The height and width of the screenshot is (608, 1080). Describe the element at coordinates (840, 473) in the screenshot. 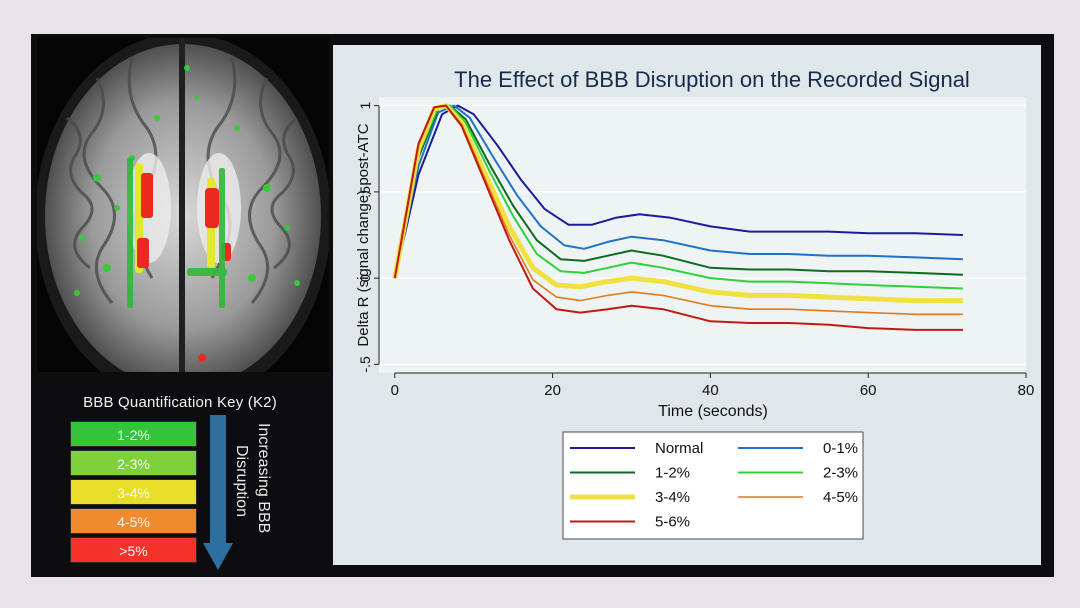

I see `legend-label: 2-3%` at that location.